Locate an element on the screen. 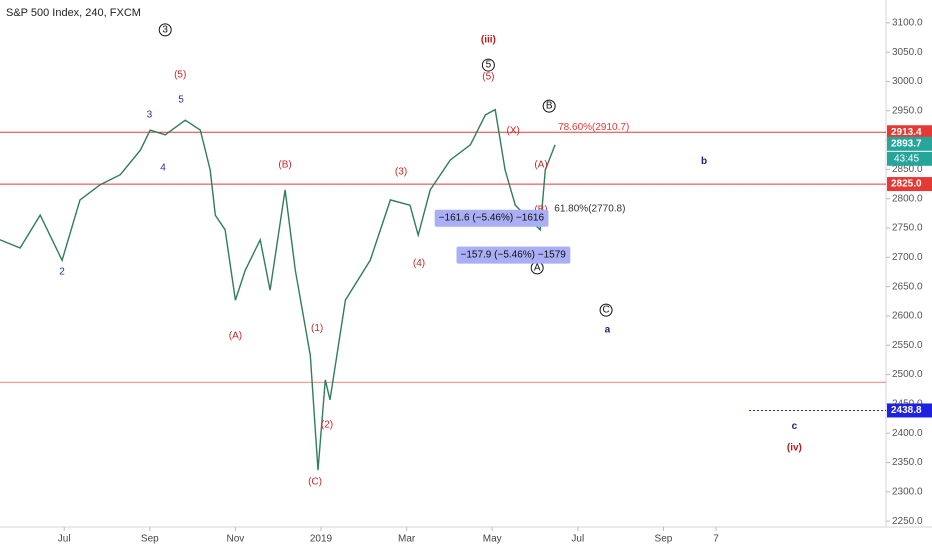 The image size is (932, 550). wave-label: 2 is located at coordinates (62, 272).